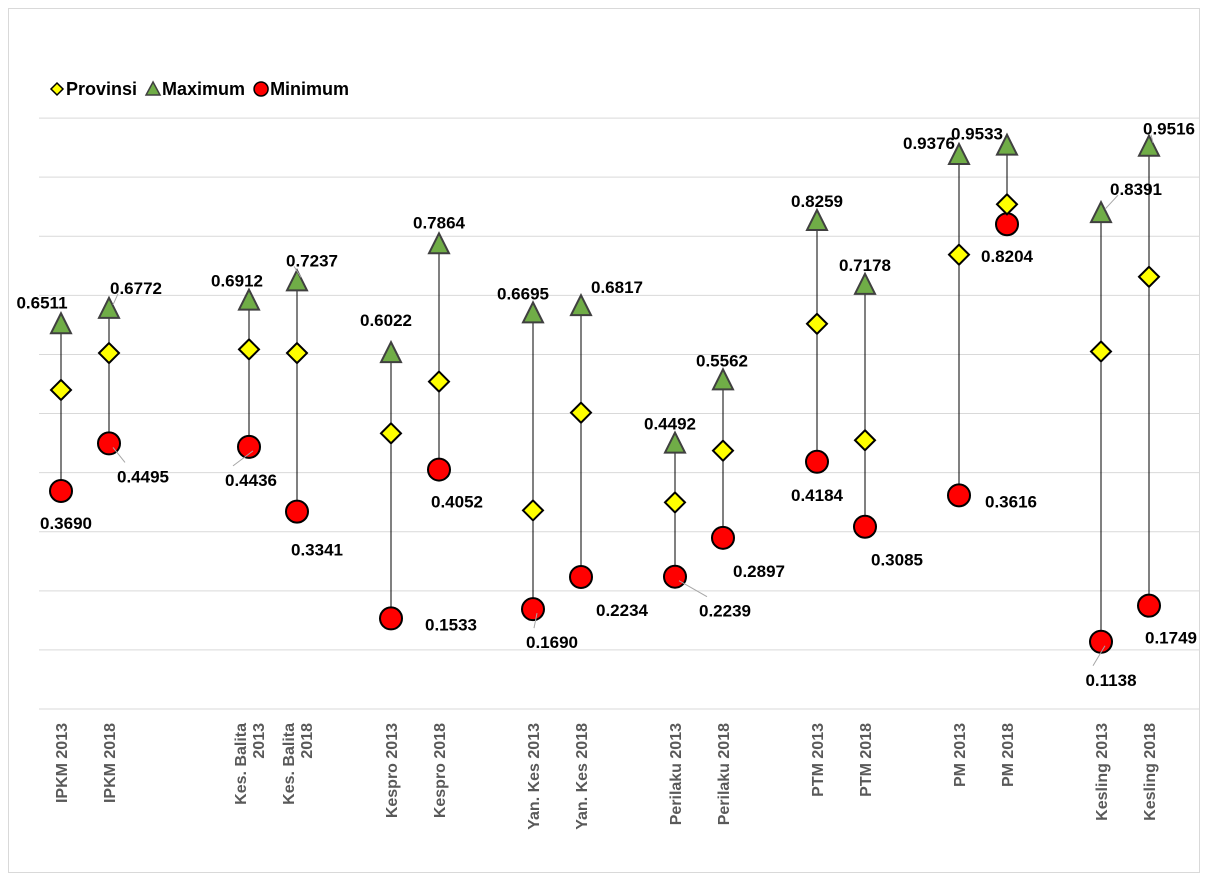 Image resolution: width=1209 pixels, height=879 pixels. What do you see at coordinates (622, 610) in the screenshot?
I see `minimum-data-label: 0.2234` at bounding box center [622, 610].